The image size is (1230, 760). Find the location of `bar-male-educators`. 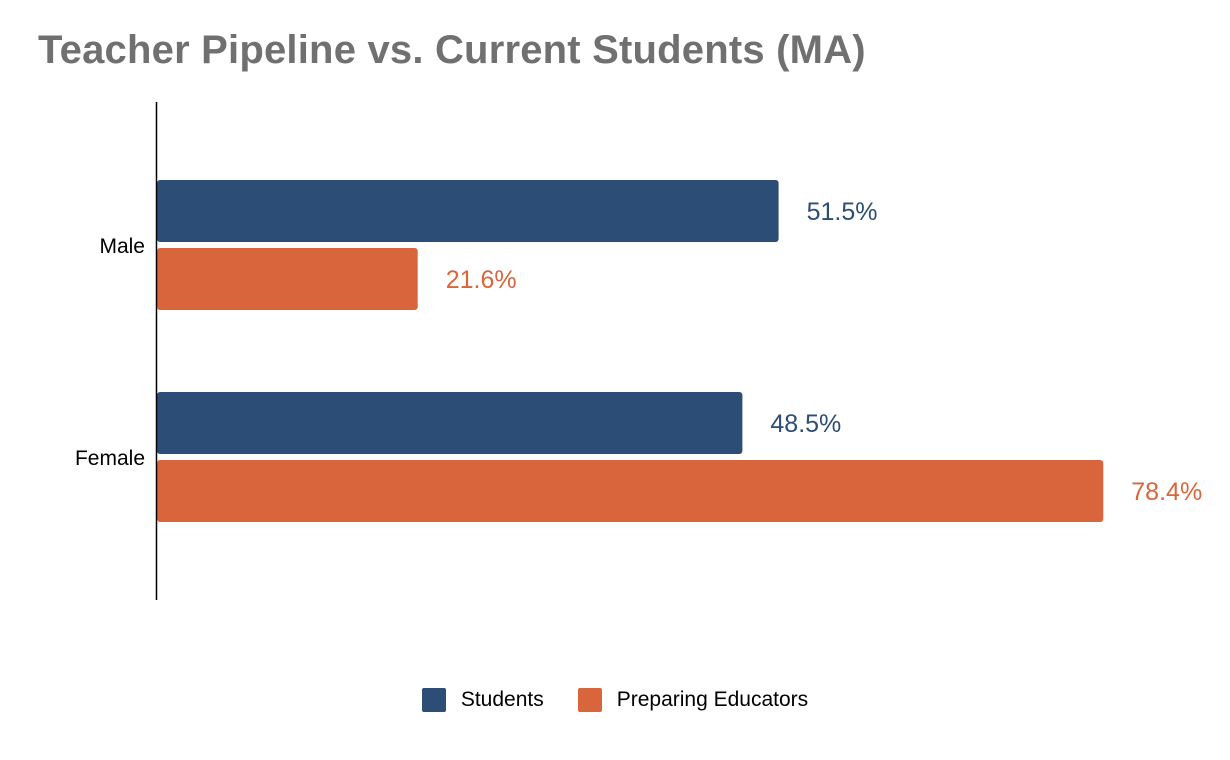

bar-male-educators is located at coordinates (287, 279).